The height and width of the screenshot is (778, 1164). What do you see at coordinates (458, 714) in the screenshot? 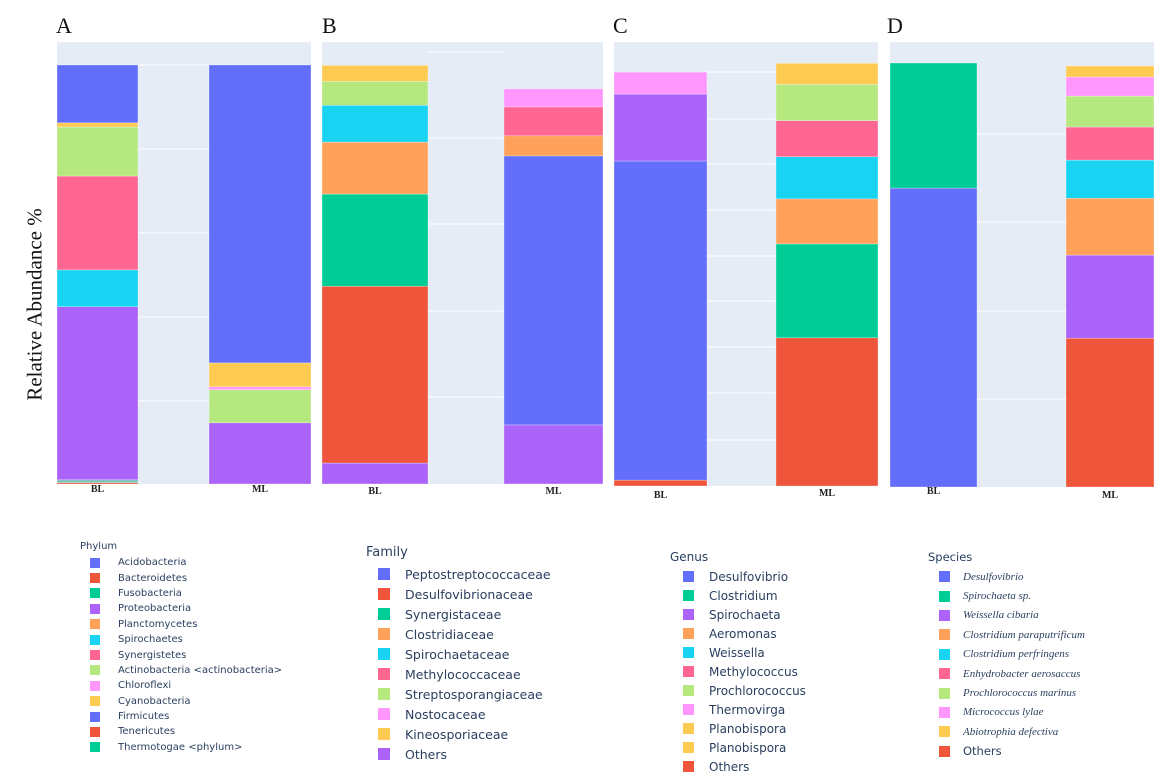
I see `legend-item: Nostocaceae` at bounding box center [458, 714].